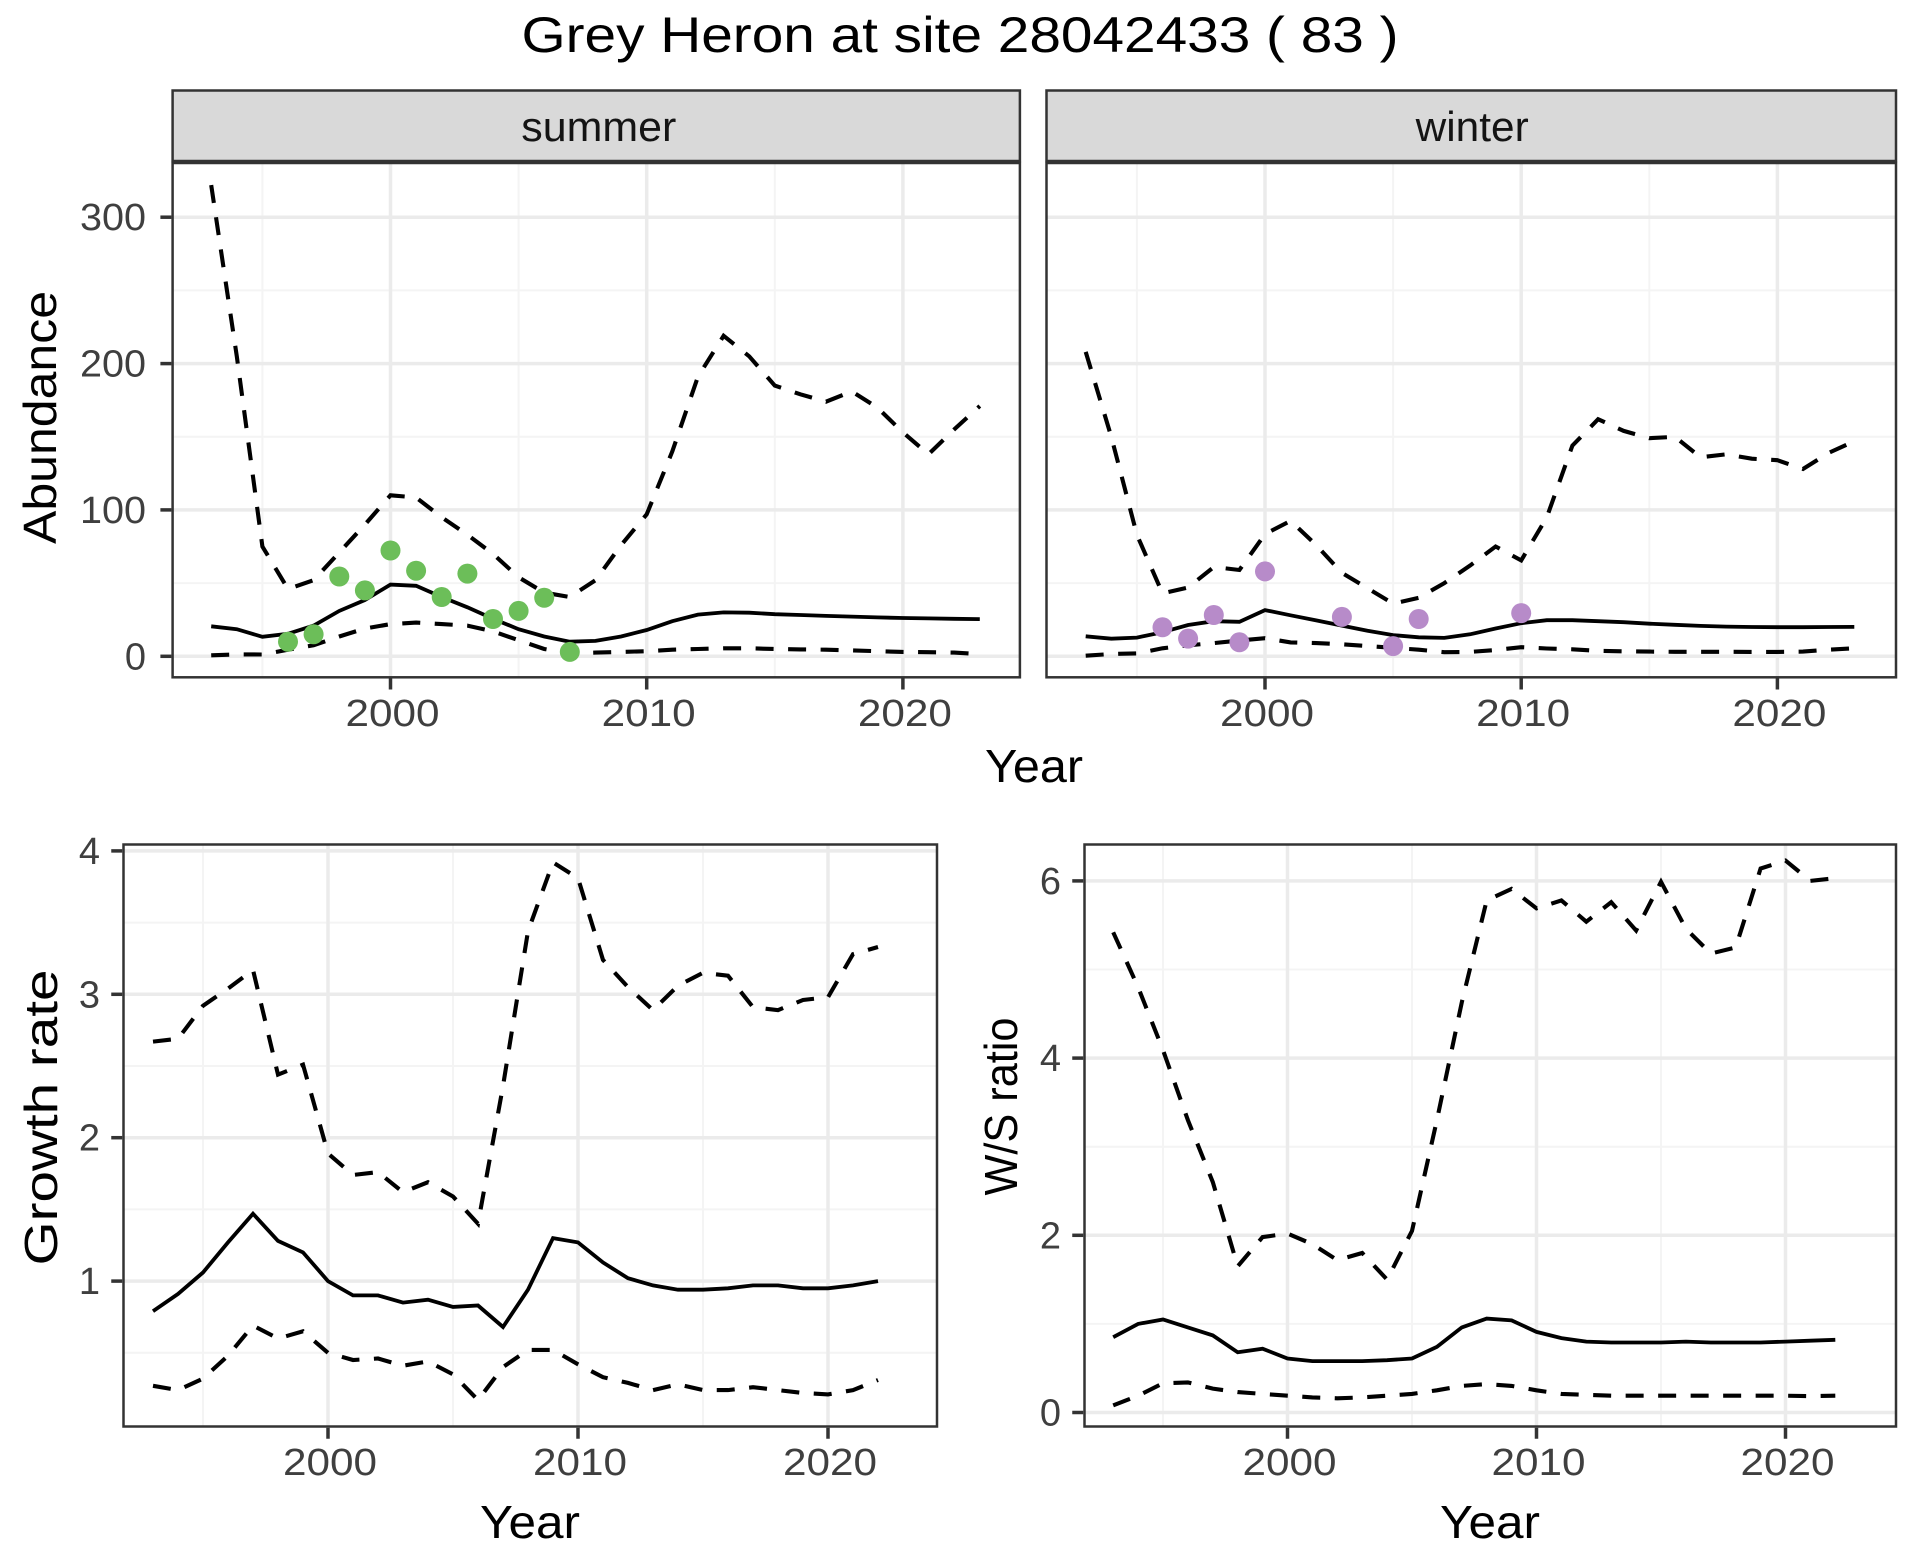  What do you see at coordinates (1050, 882) in the screenshot?
I see `svg-text: 6` at bounding box center [1050, 882].